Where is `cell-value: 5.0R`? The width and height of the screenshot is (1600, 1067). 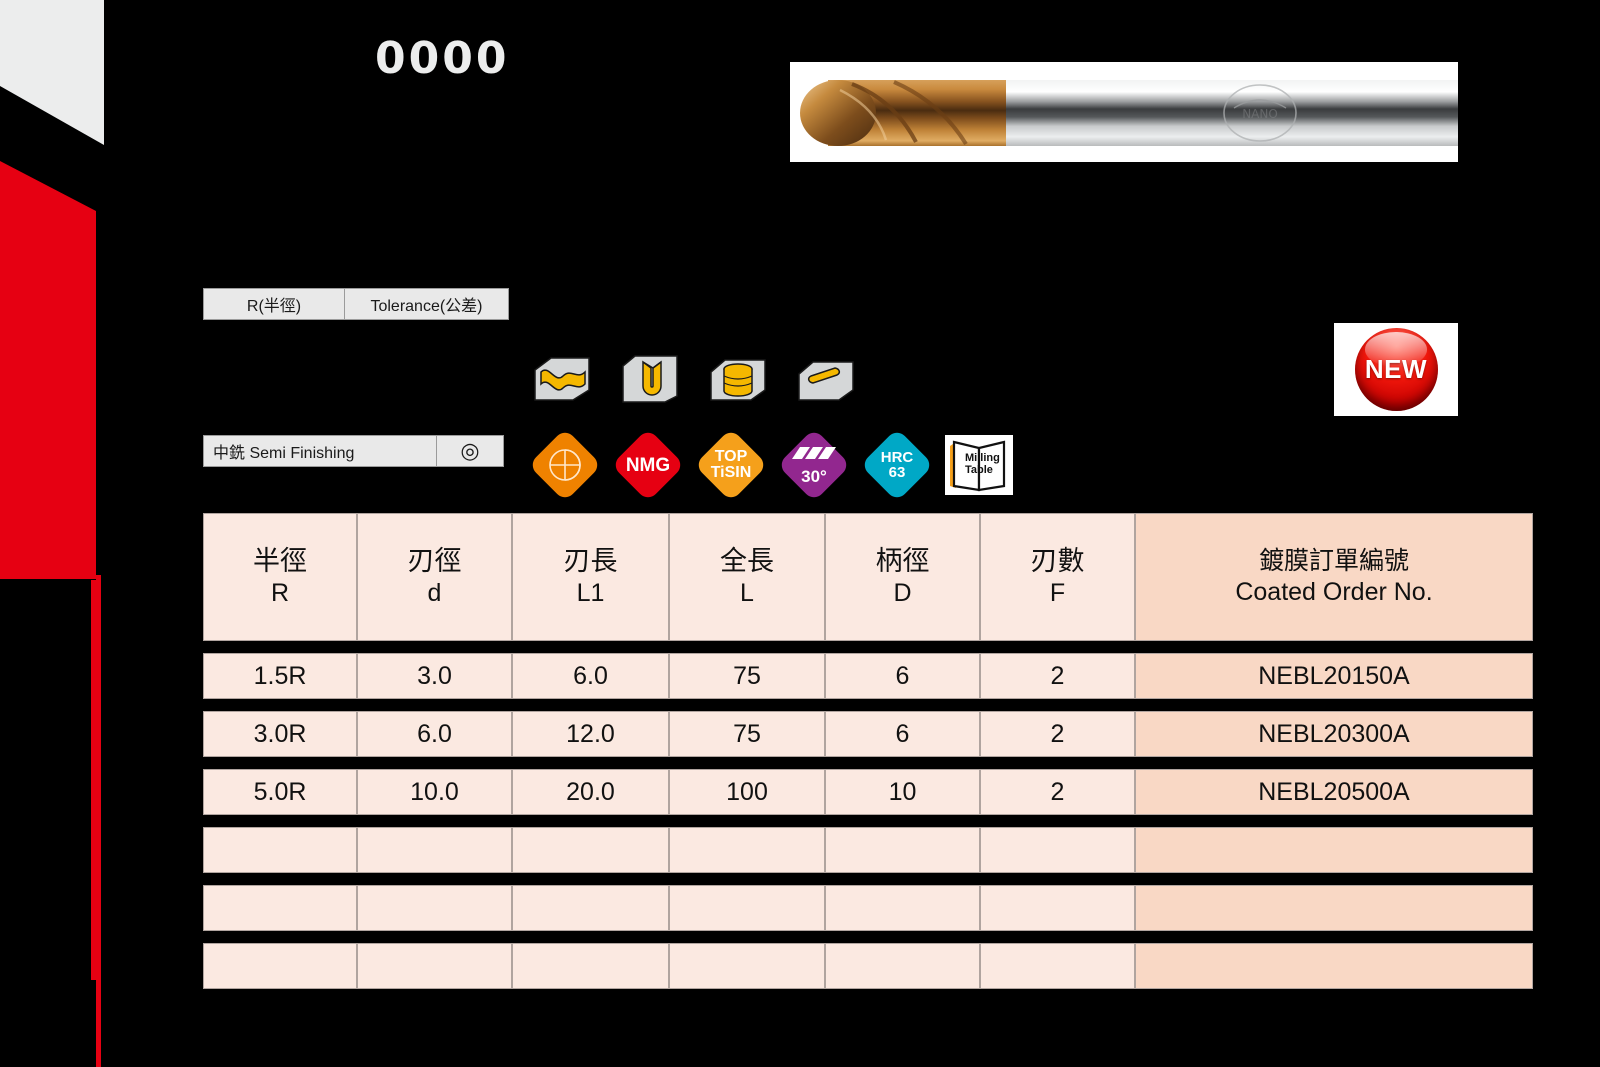
cell-value: 5.0R is located at coordinates (280, 792).